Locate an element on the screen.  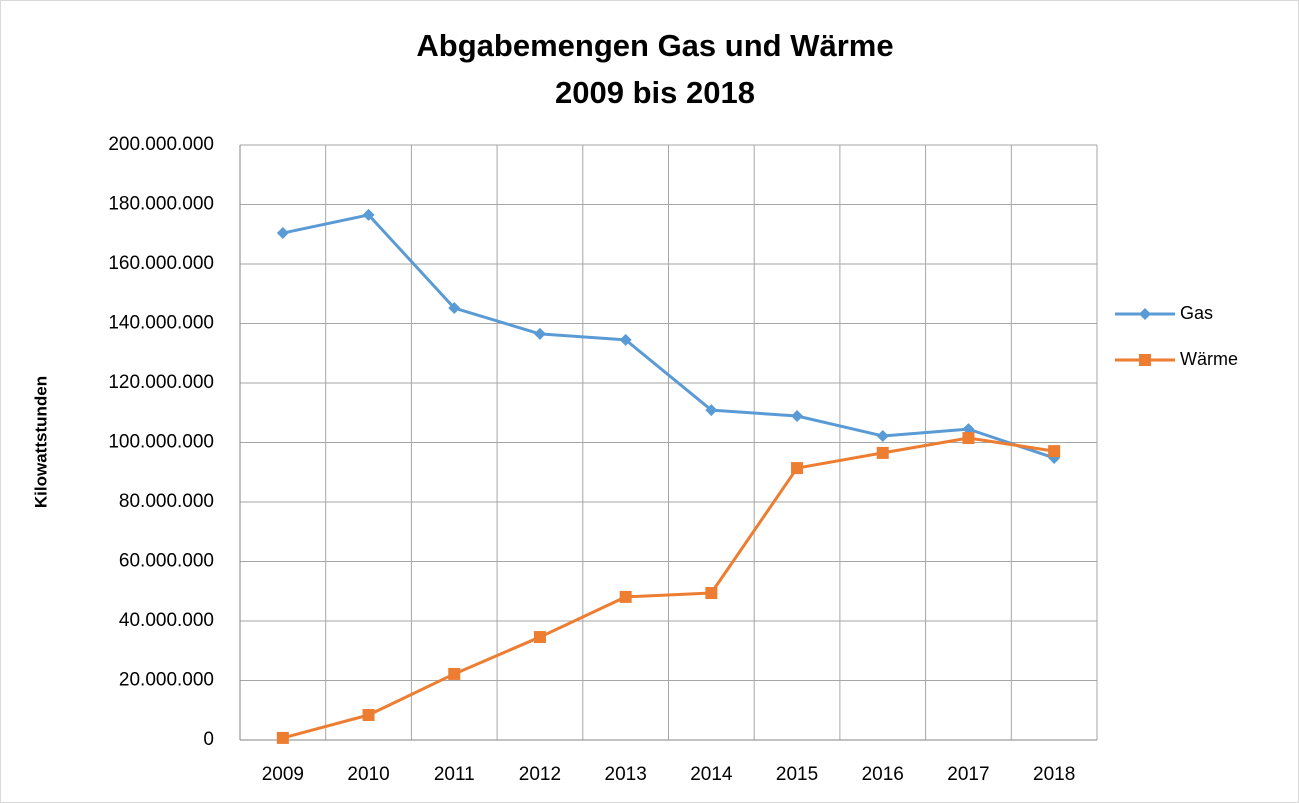
chart-title: Abgabemengen Gas und Wärme is located at coordinates (654, 45).